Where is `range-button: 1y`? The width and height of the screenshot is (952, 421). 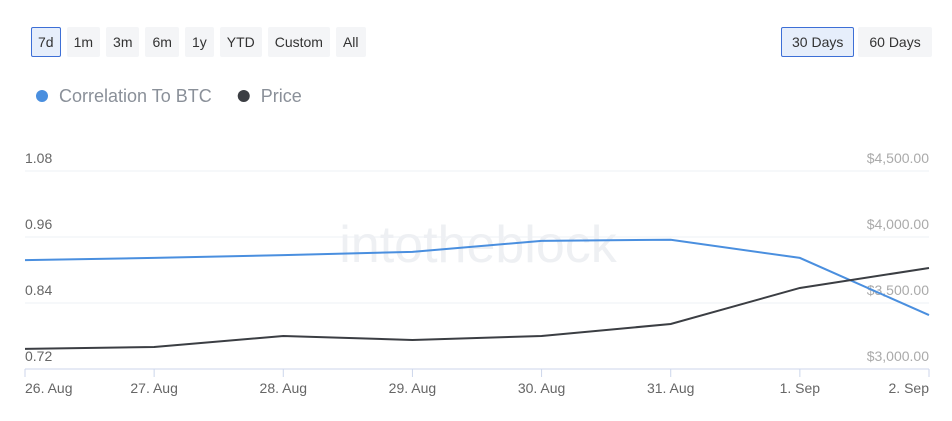 range-button: 1y is located at coordinates (199, 42).